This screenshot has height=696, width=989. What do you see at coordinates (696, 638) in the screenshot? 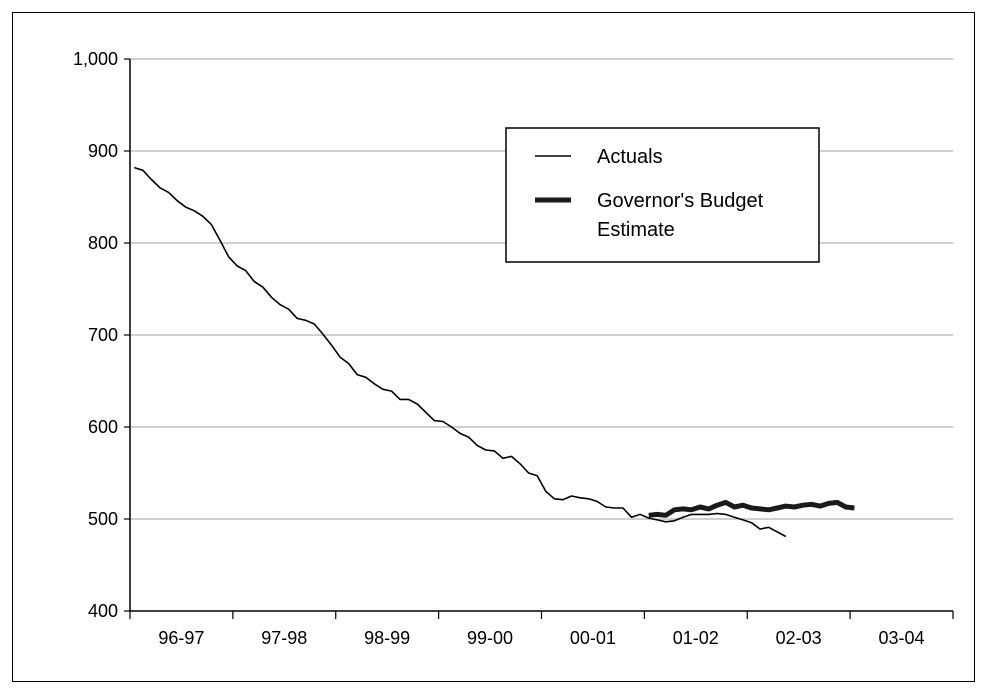
I see `x-tick-label: 01-02` at bounding box center [696, 638].